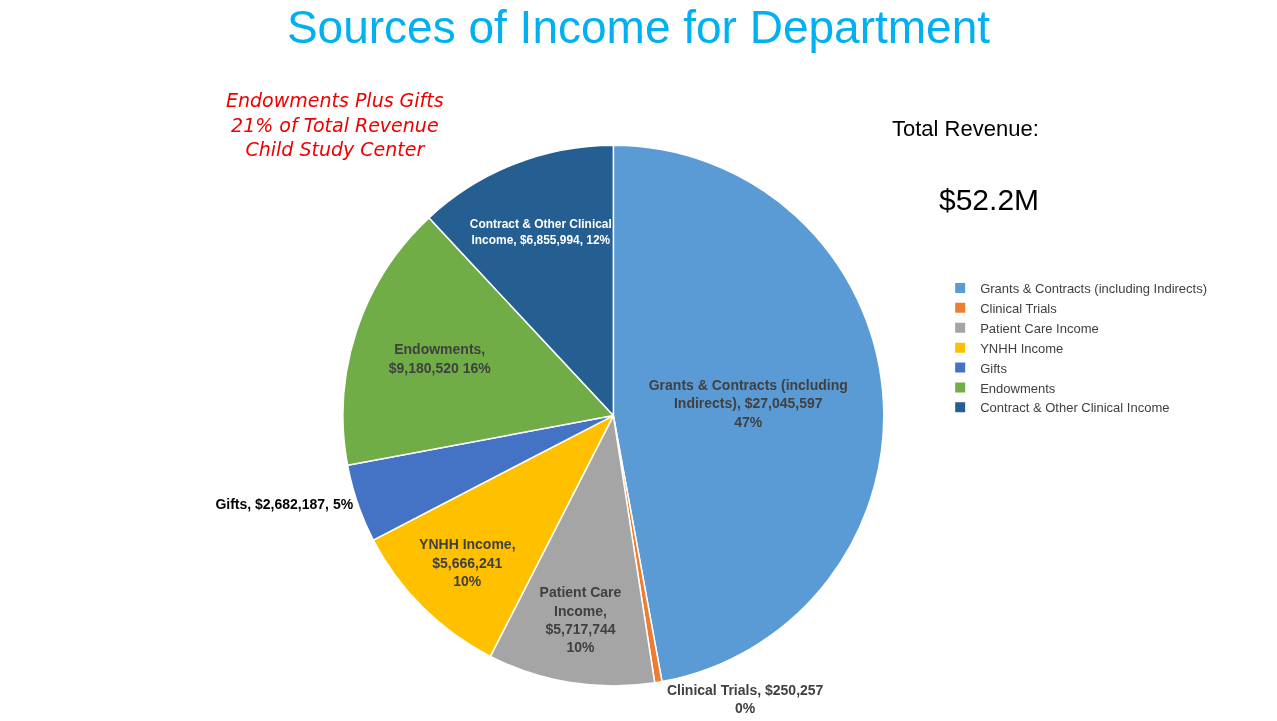 This screenshot has width=1277, height=721. Describe the element at coordinates (1019, 308) in the screenshot. I see `legend-label: Clinical Trials` at that location.